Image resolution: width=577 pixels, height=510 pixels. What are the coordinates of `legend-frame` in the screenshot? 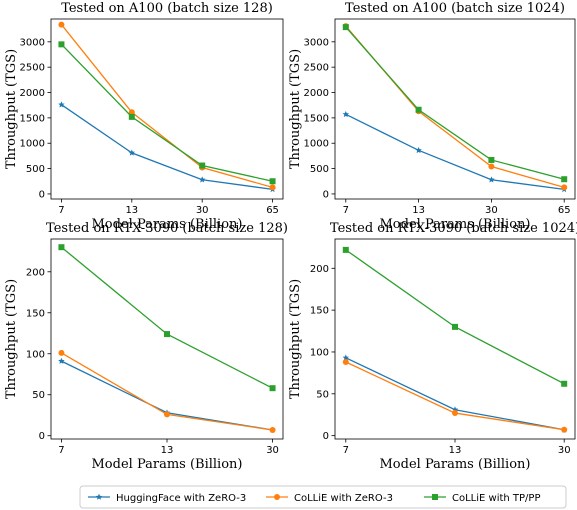 It's located at (323, 497).